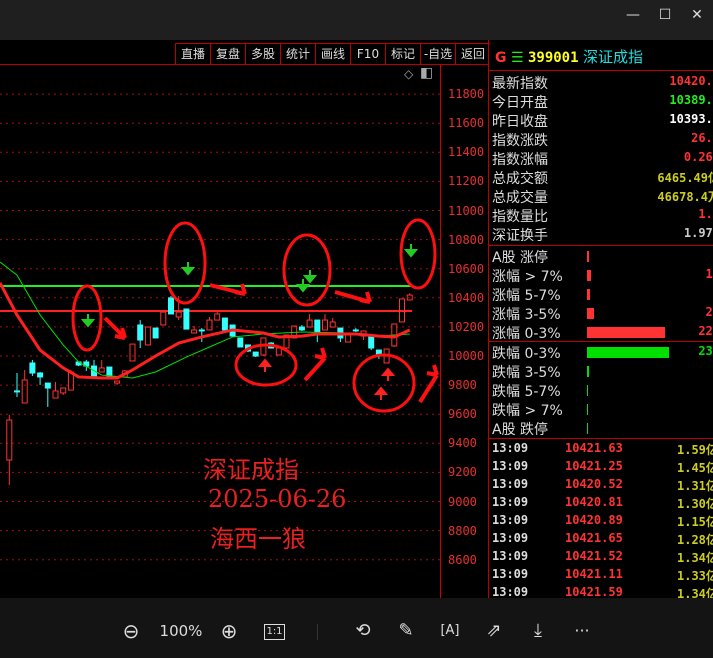 This screenshot has width=713, height=658. What do you see at coordinates (409, 74) in the screenshot?
I see `diamond-icon: ◇` at bounding box center [409, 74].